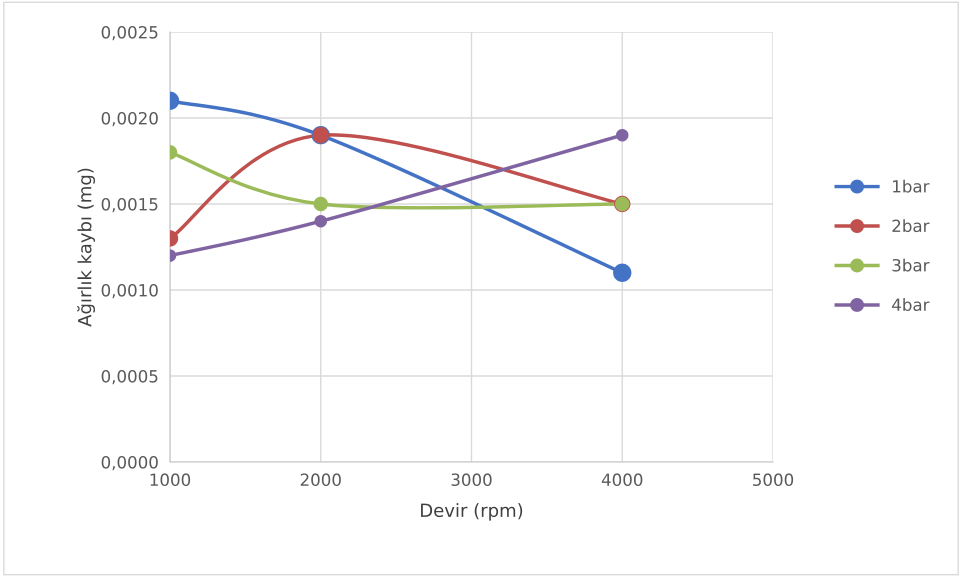 This screenshot has width=962, height=577. What do you see at coordinates (911, 225) in the screenshot?
I see `legend-label: 2bar` at bounding box center [911, 225].